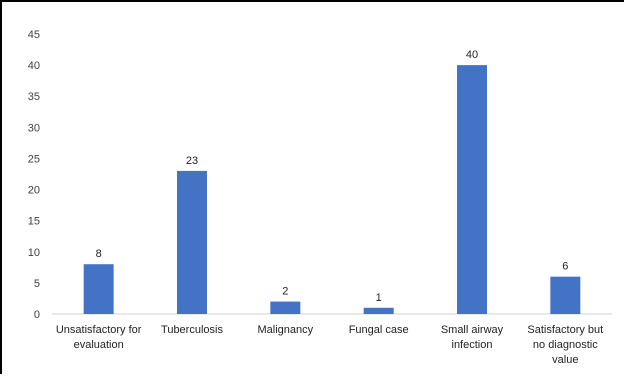  Describe the element at coordinates (34, 66) in the screenshot. I see `y-tick-label: 40` at that location.